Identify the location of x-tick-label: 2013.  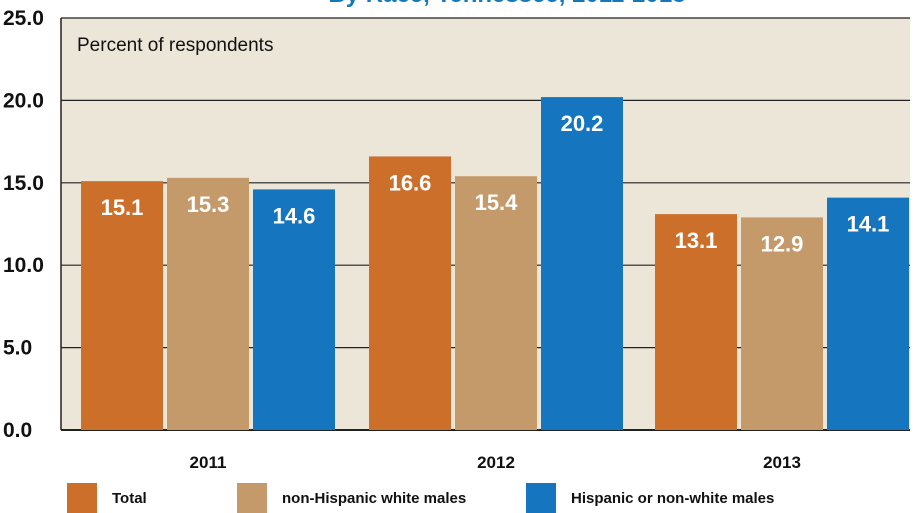
(782, 462).